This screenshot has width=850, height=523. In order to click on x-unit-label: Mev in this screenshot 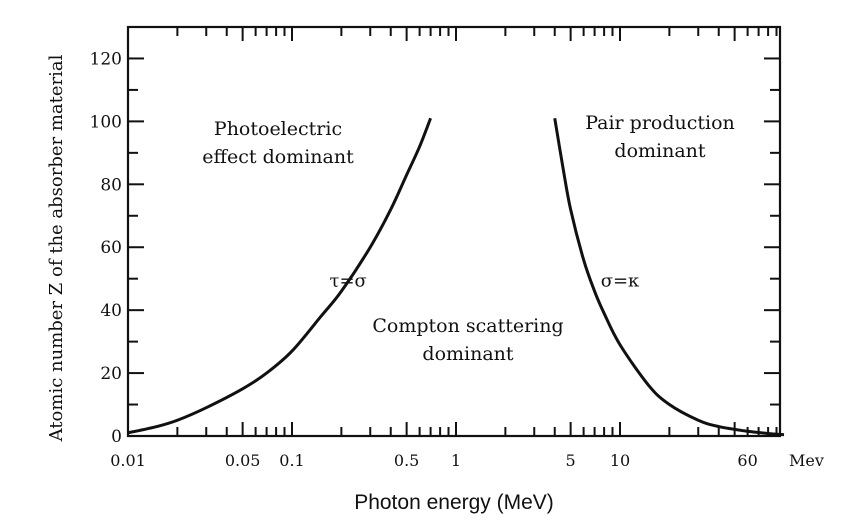, I will do `click(806, 460)`.